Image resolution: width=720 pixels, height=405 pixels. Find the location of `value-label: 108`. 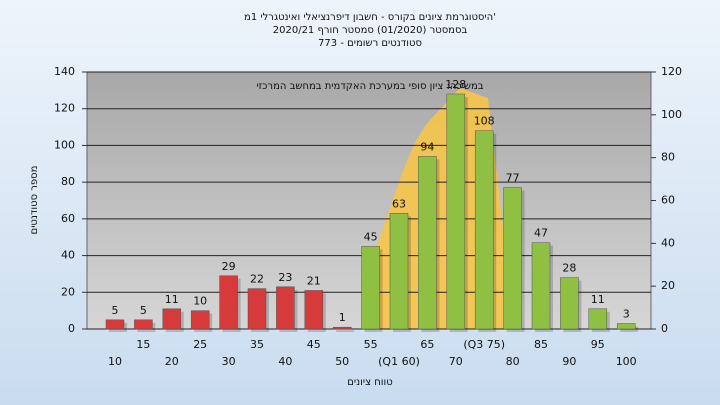

value-label: 108 is located at coordinates (484, 121).